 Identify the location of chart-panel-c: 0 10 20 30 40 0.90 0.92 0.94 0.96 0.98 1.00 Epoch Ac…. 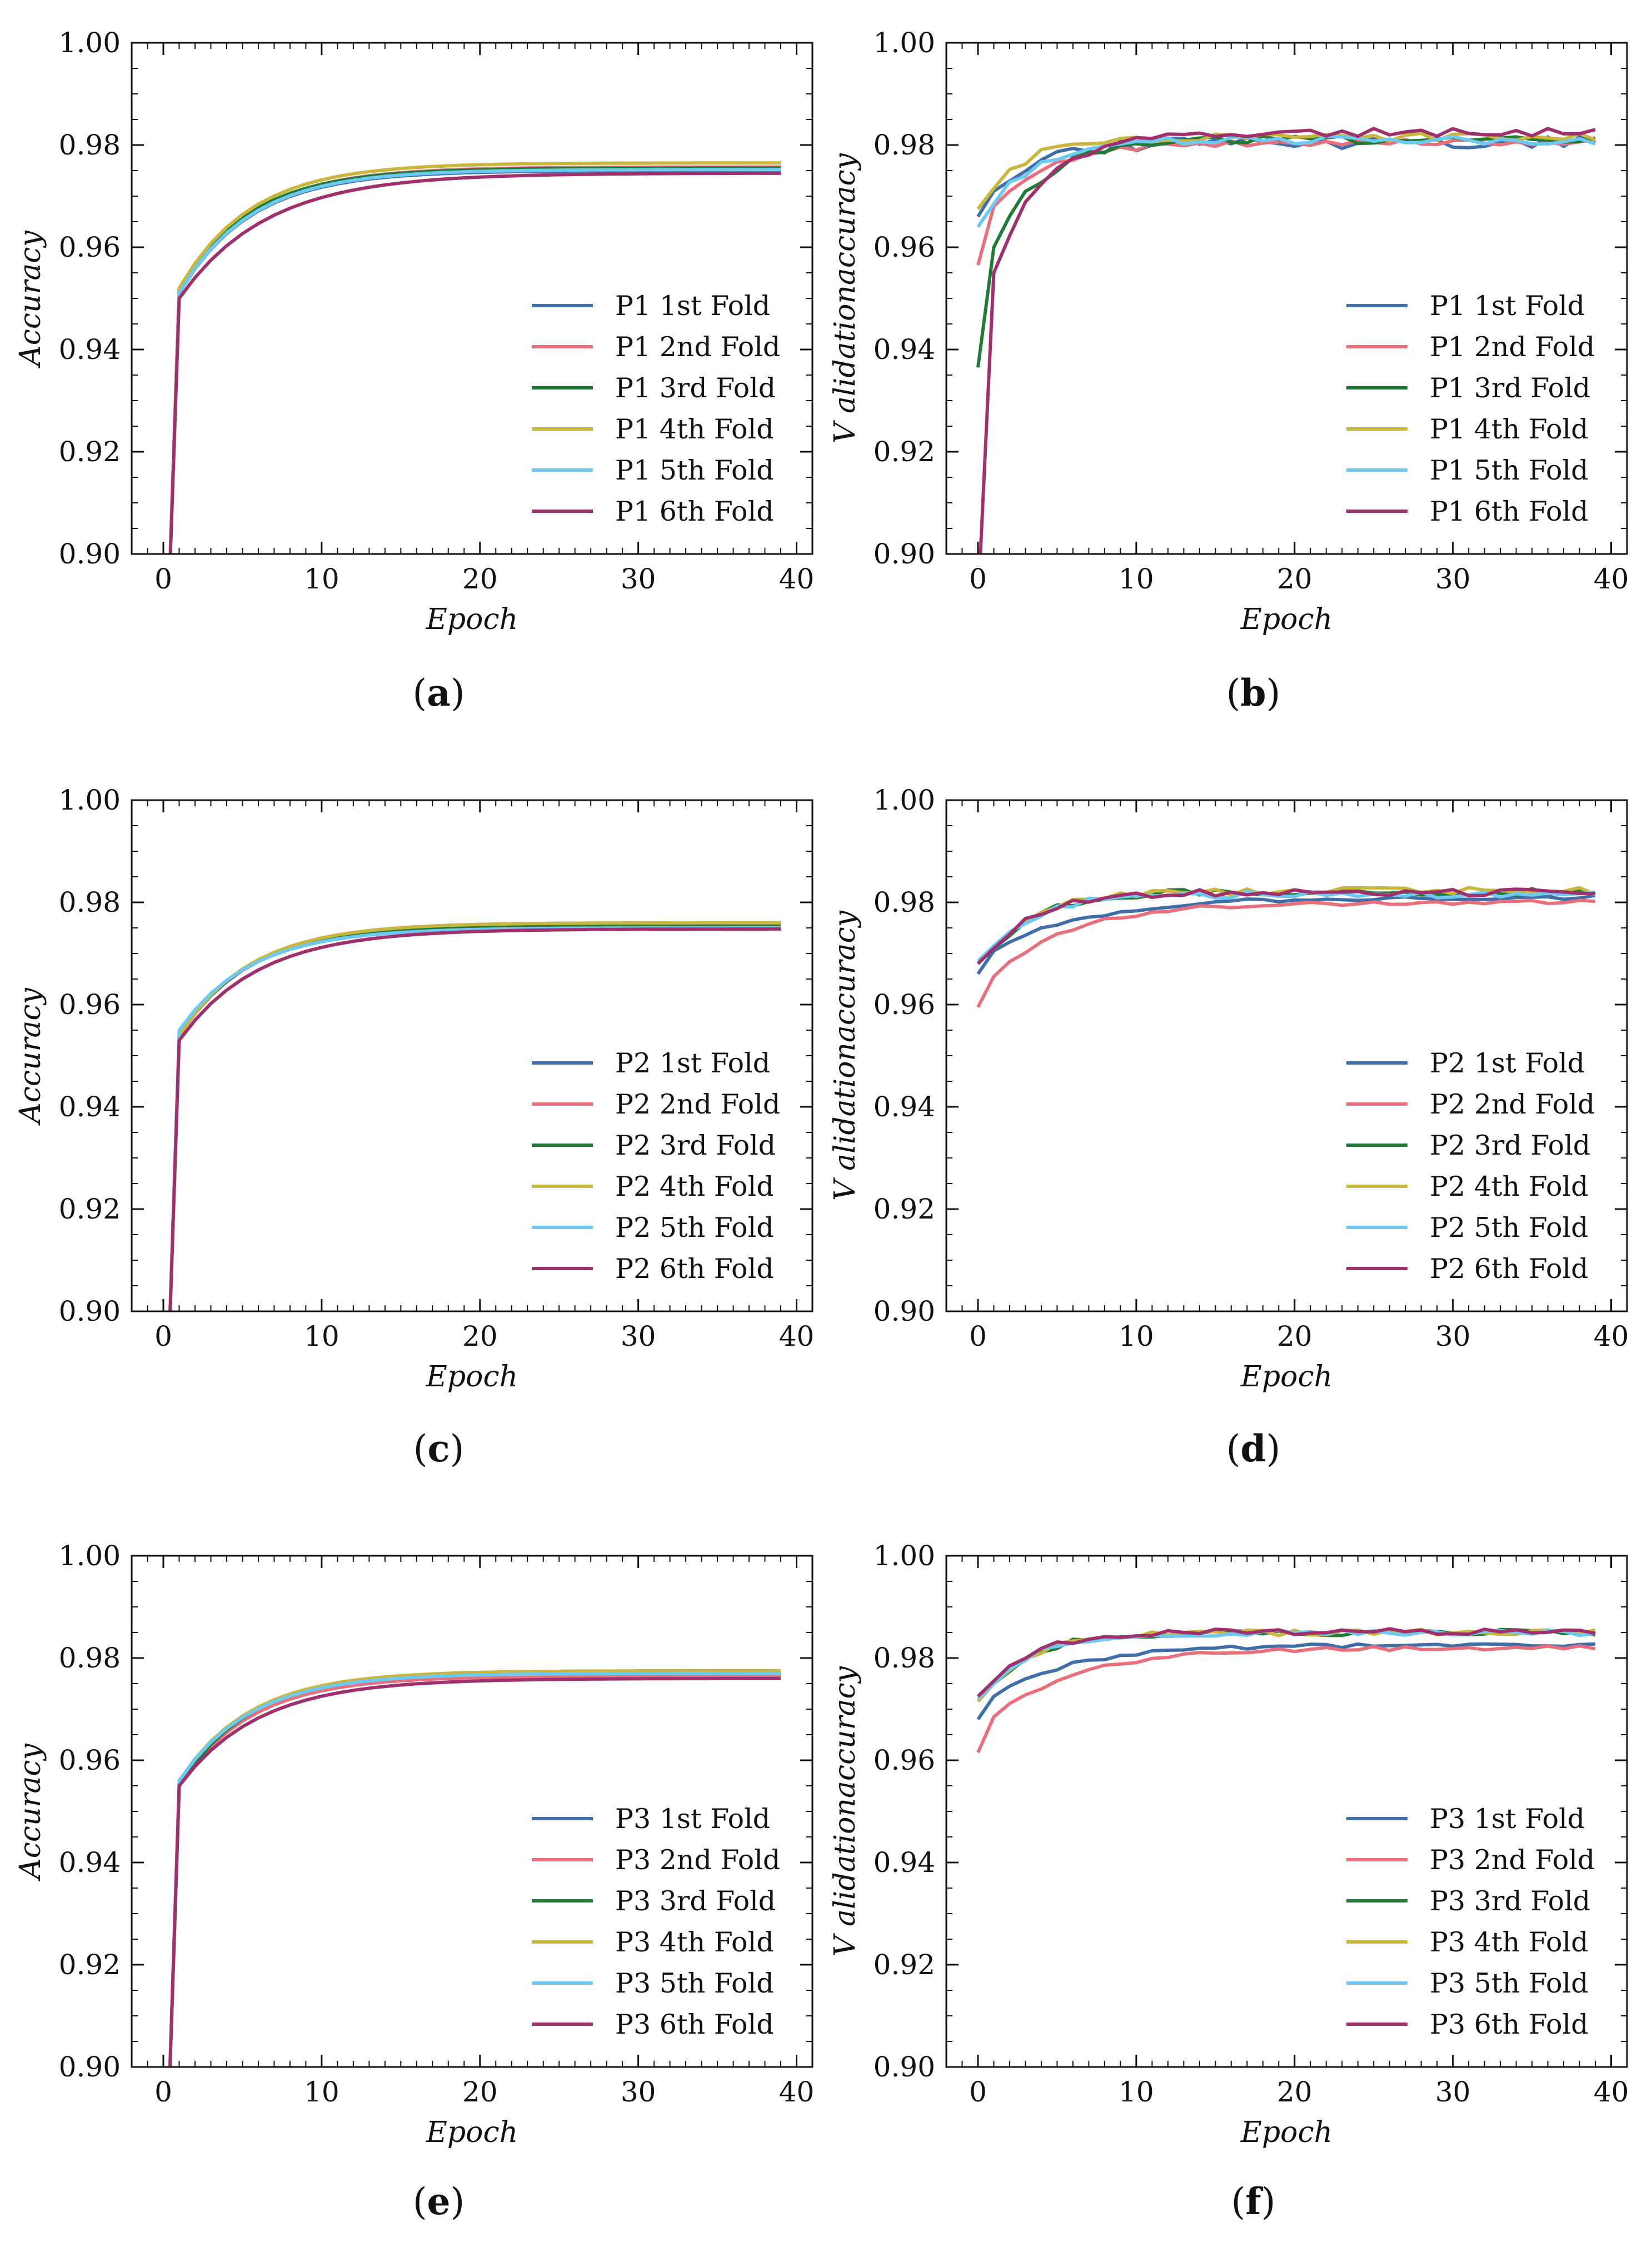
(414, 1127).